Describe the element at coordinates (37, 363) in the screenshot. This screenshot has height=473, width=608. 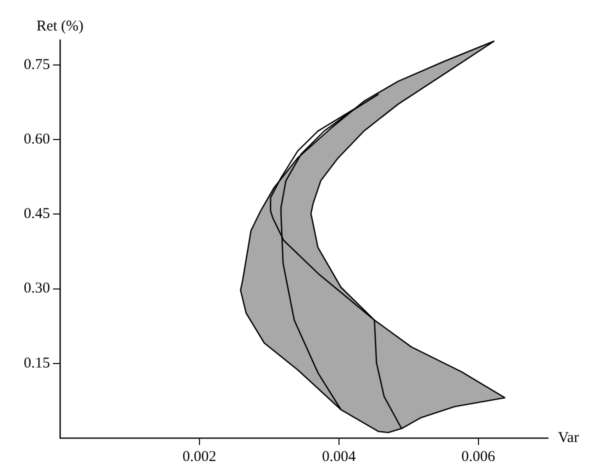
I see `y-tick-label: 0.15` at that location.